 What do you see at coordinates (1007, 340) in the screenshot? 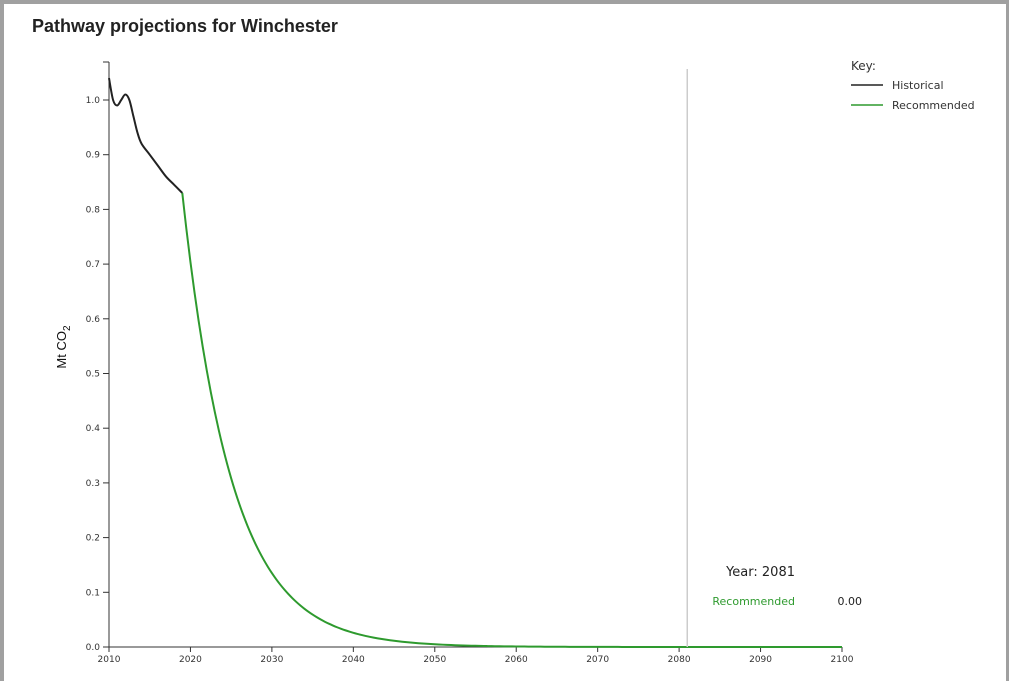
I see `window-frame-right` at bounding box center [1007, 340].